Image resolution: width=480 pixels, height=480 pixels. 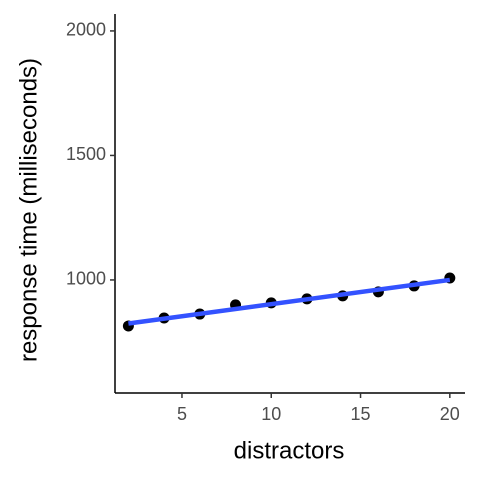 What do you see at coordinates (28, 210) in the screenshot?
I see `y-axis-title: response time (milliseconds)` at bounding box center [28, 210].